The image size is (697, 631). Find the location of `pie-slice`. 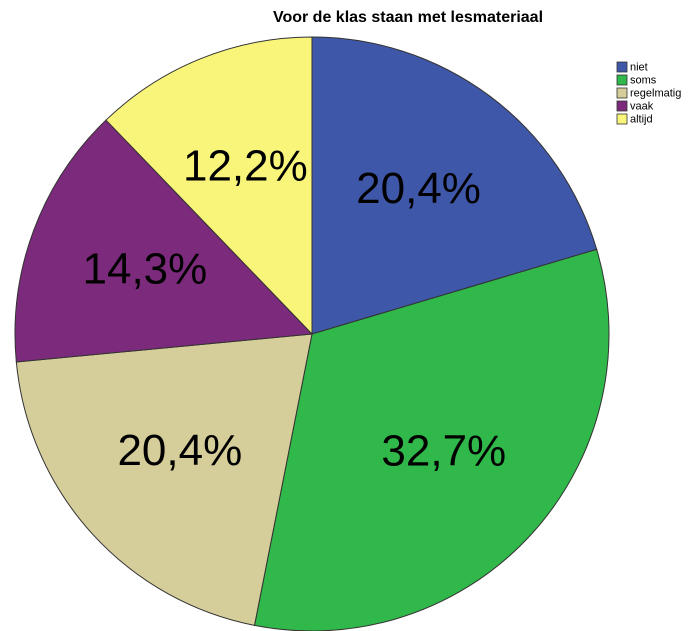

pie-slice is located at coordinates (209, 186).